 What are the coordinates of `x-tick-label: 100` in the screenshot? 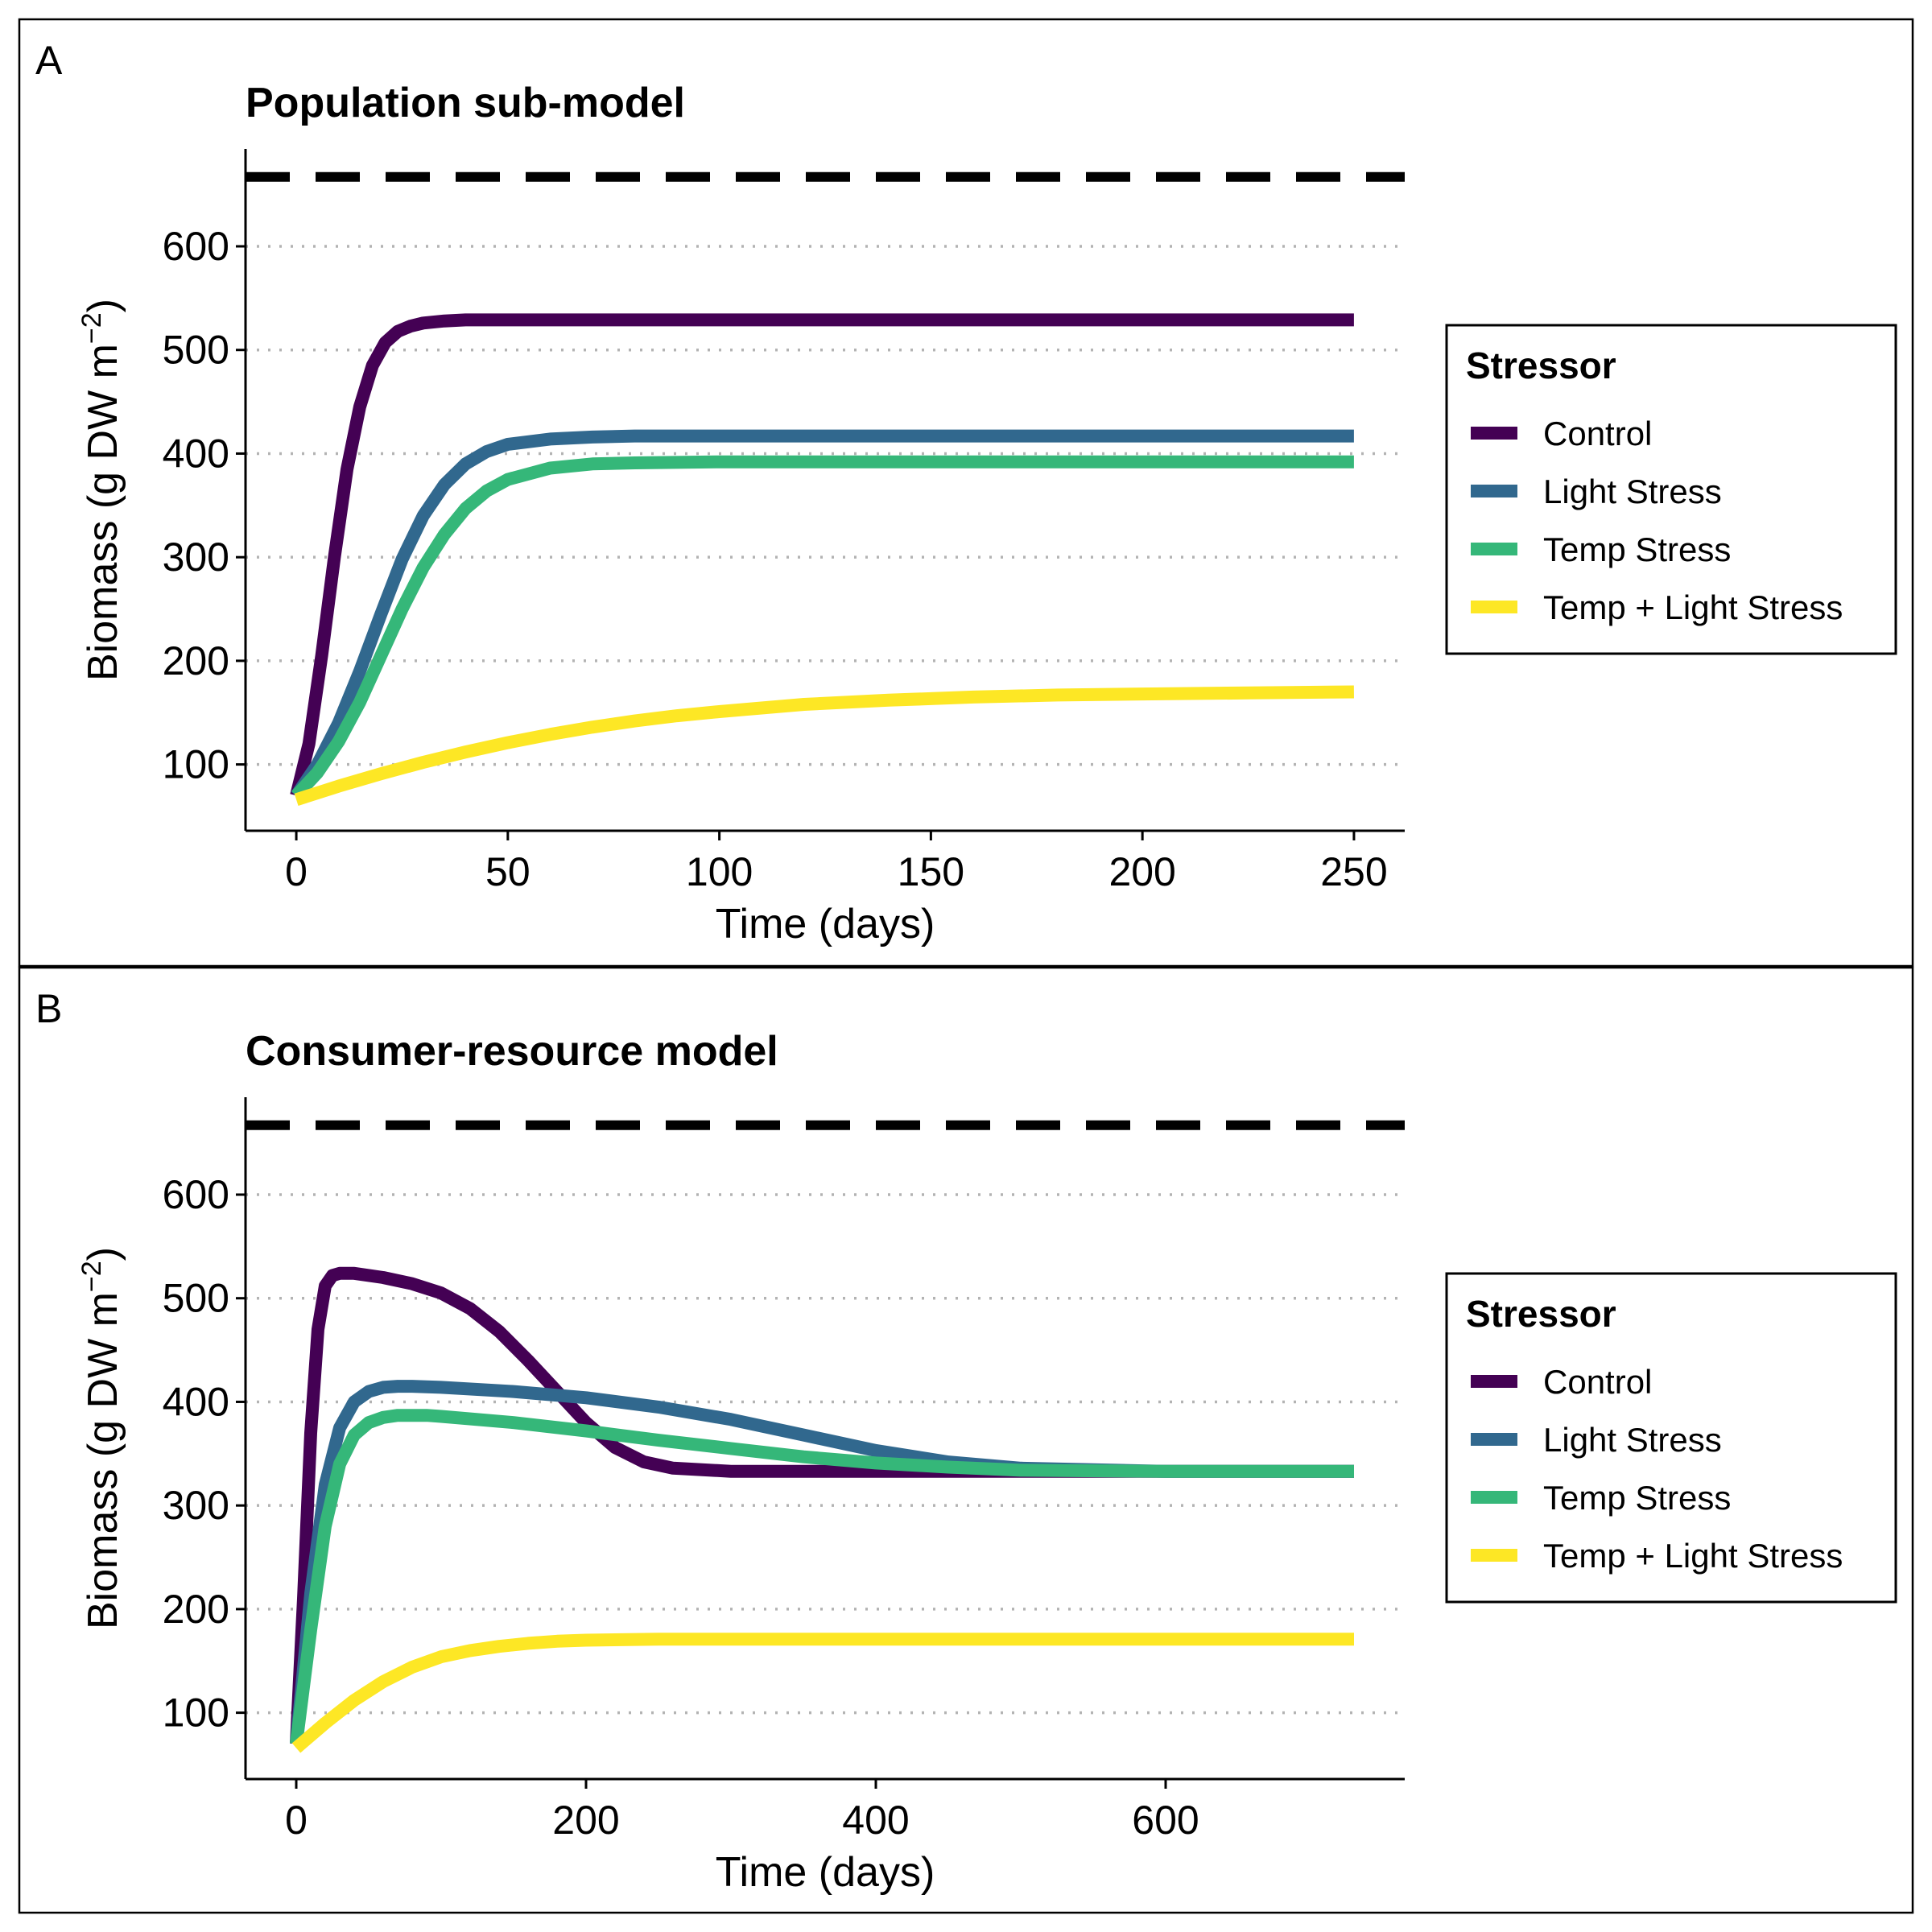 It's located at (719, 871).